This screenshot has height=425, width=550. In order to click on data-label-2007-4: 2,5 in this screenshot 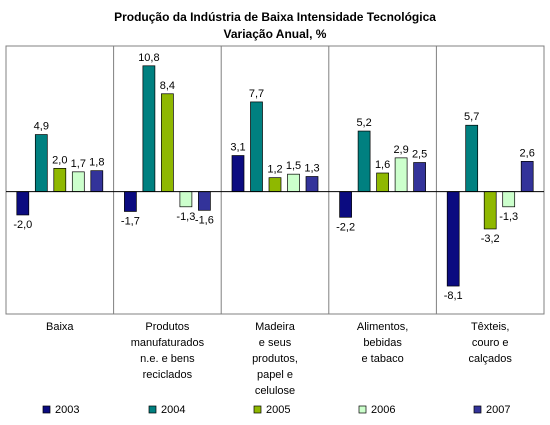, I will do `click(419, 155)`.